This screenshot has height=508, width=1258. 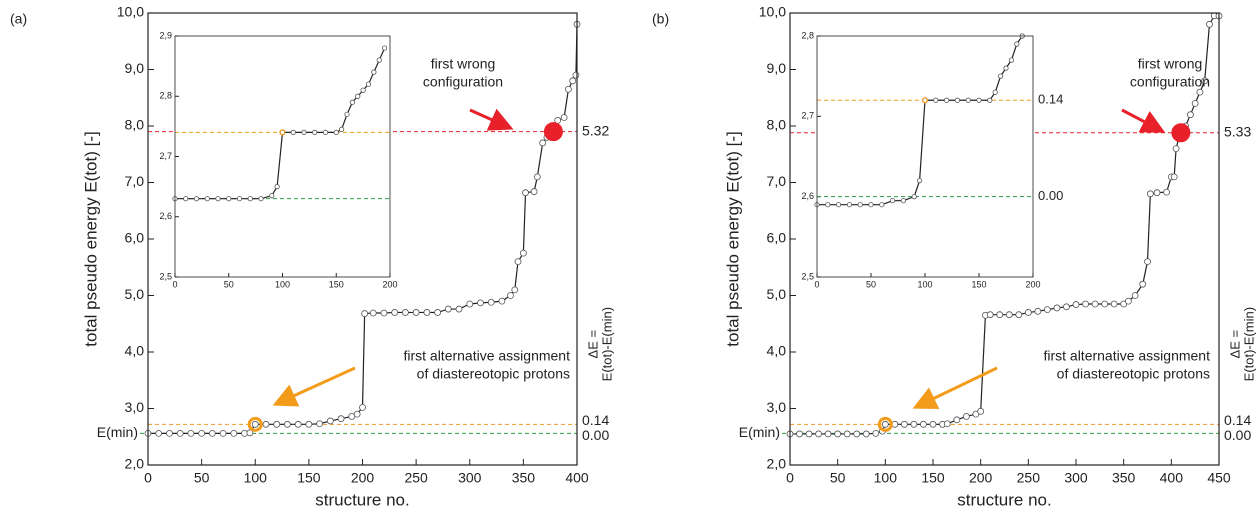 What do you see at coordinates (777, 351) in the screenshot?
I see `y-tick-label: 4,0` at bounding box center [777, 351].